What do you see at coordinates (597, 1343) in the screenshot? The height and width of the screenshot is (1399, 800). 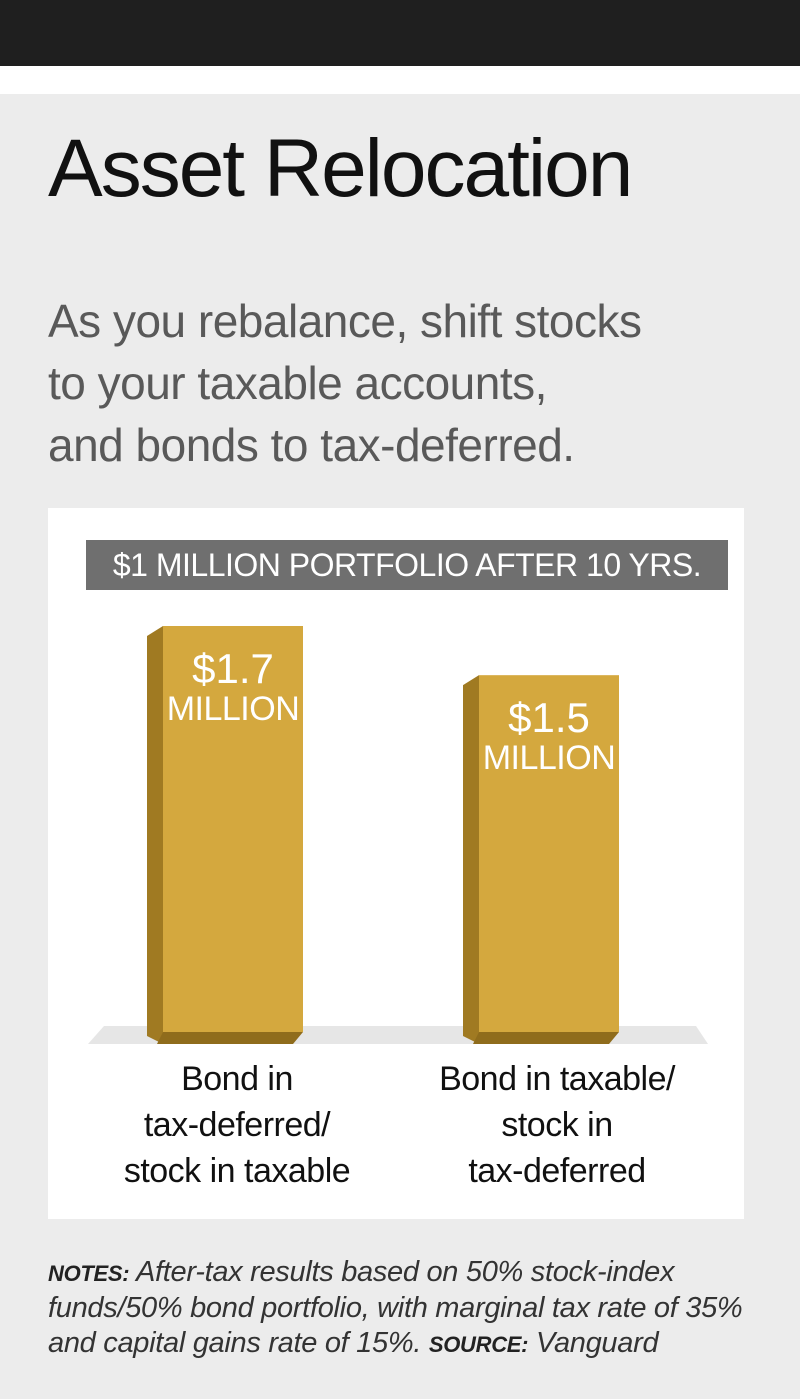 I see `source-text: Vanguard` at bounding box center [597, 1343].